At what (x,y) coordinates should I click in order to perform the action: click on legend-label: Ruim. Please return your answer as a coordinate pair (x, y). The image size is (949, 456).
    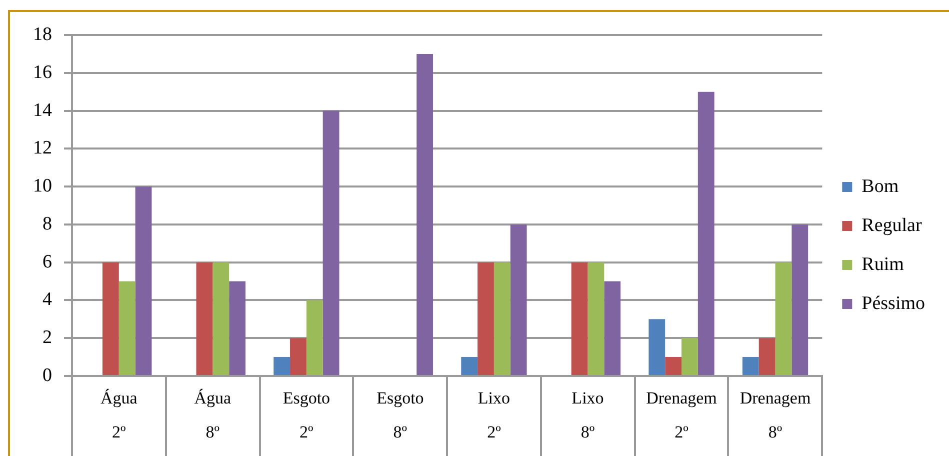
    Looking at the image, I should click on (883, 264).